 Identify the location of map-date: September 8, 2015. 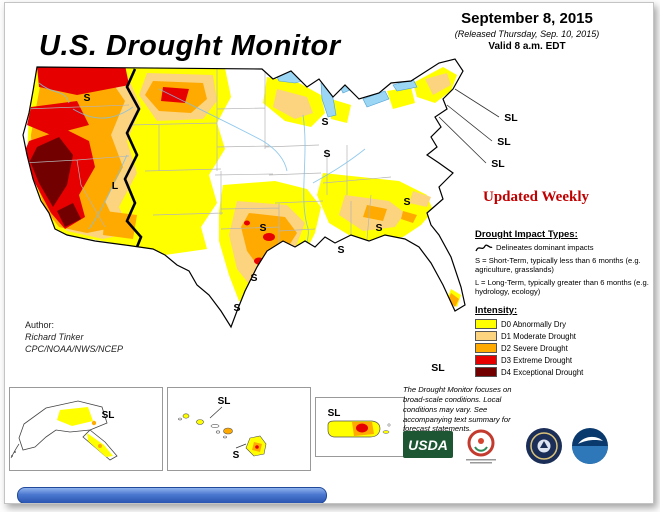
(527, 18).